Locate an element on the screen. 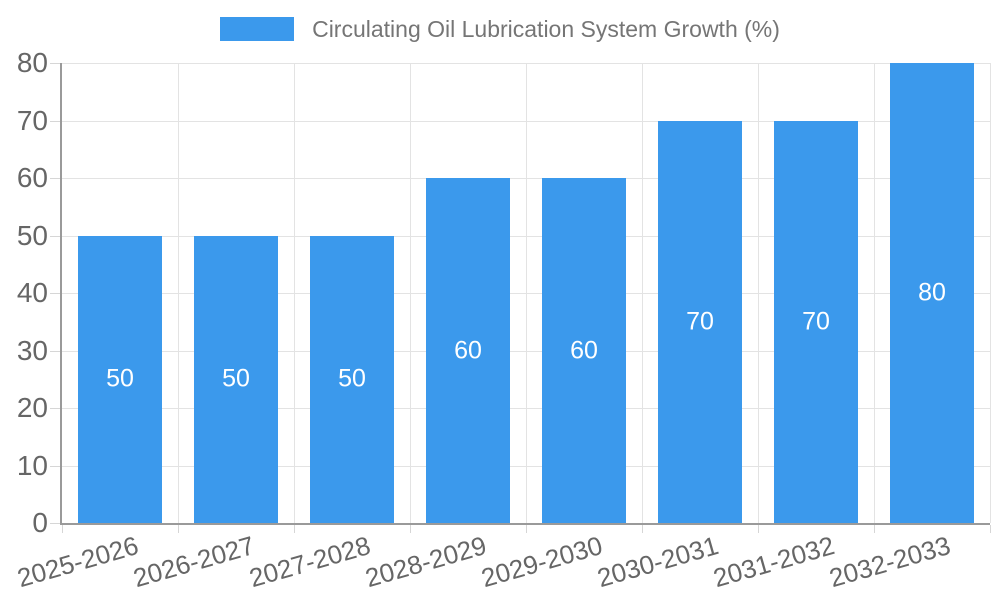  x-axis-line is located at coordinates (525, 524).